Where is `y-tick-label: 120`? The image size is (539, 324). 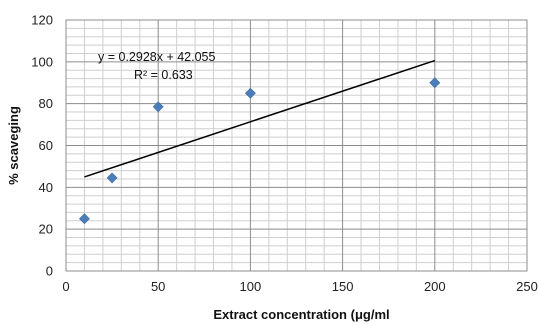
y-tick-label: 120 is located at coordinates (42, 20).